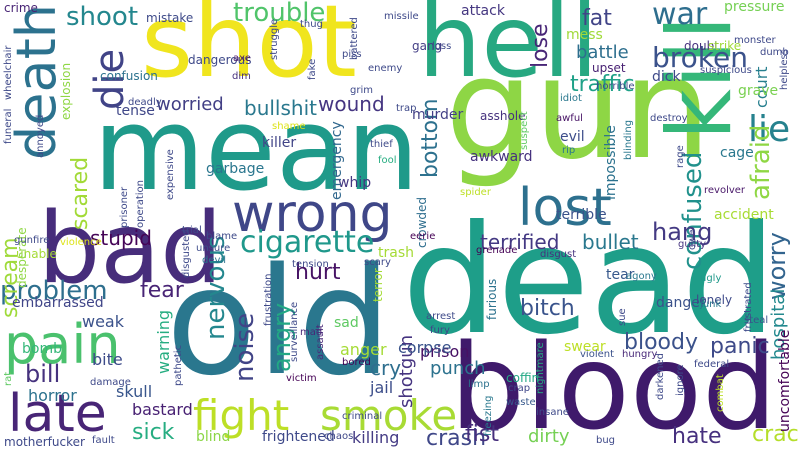 The height and width of the screenshot is (450, 800). What do you see at coordinates (520, 242) in the screenshot?
I see `word: terrified` at bounding box center [520, 242].